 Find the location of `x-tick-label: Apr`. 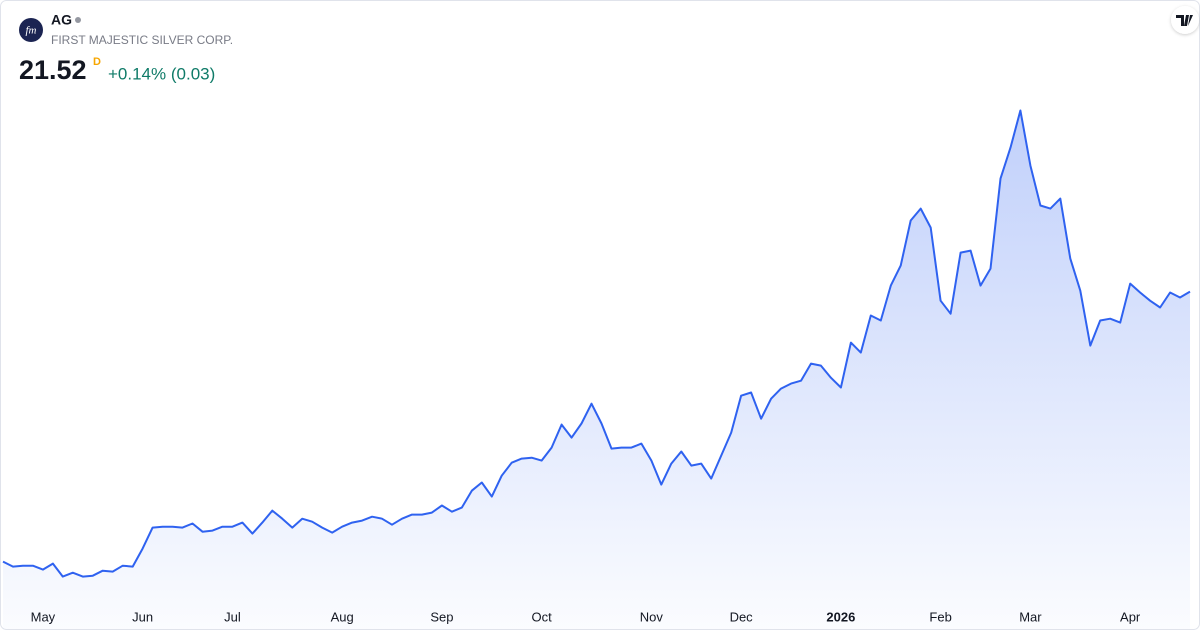

x-tick-label: Apr is located at coordinates (1130, 616).